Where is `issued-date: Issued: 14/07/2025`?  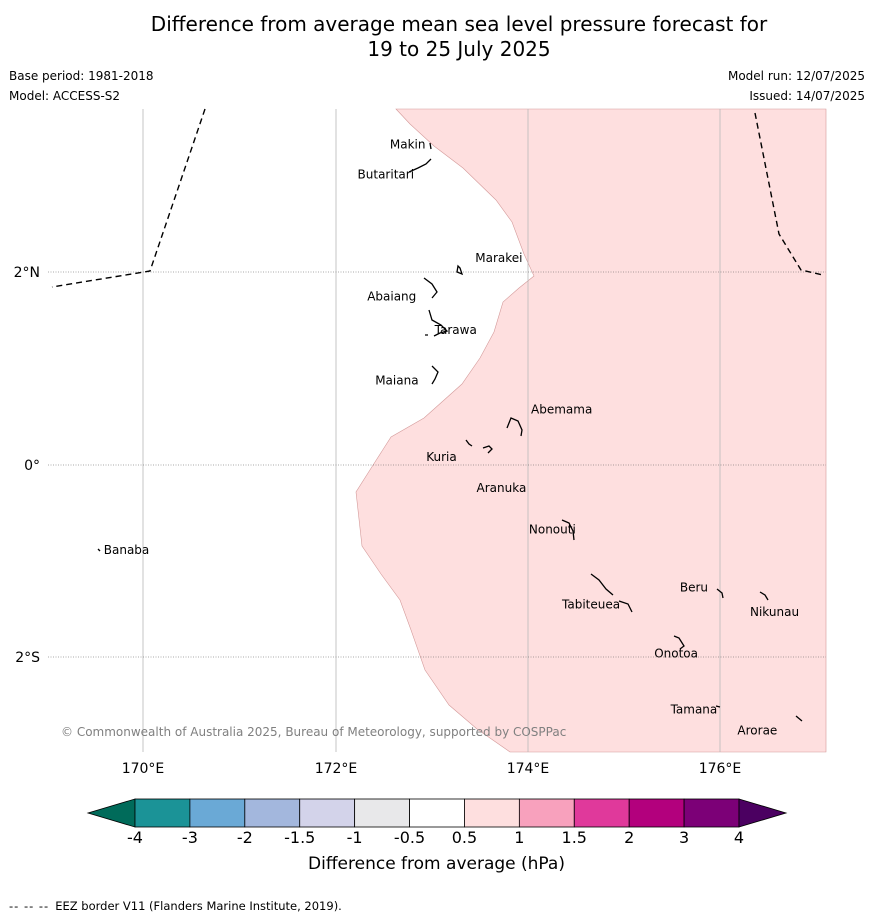
issued-date: Issued: 14/07/2025 is located at coordinates (807, 96).